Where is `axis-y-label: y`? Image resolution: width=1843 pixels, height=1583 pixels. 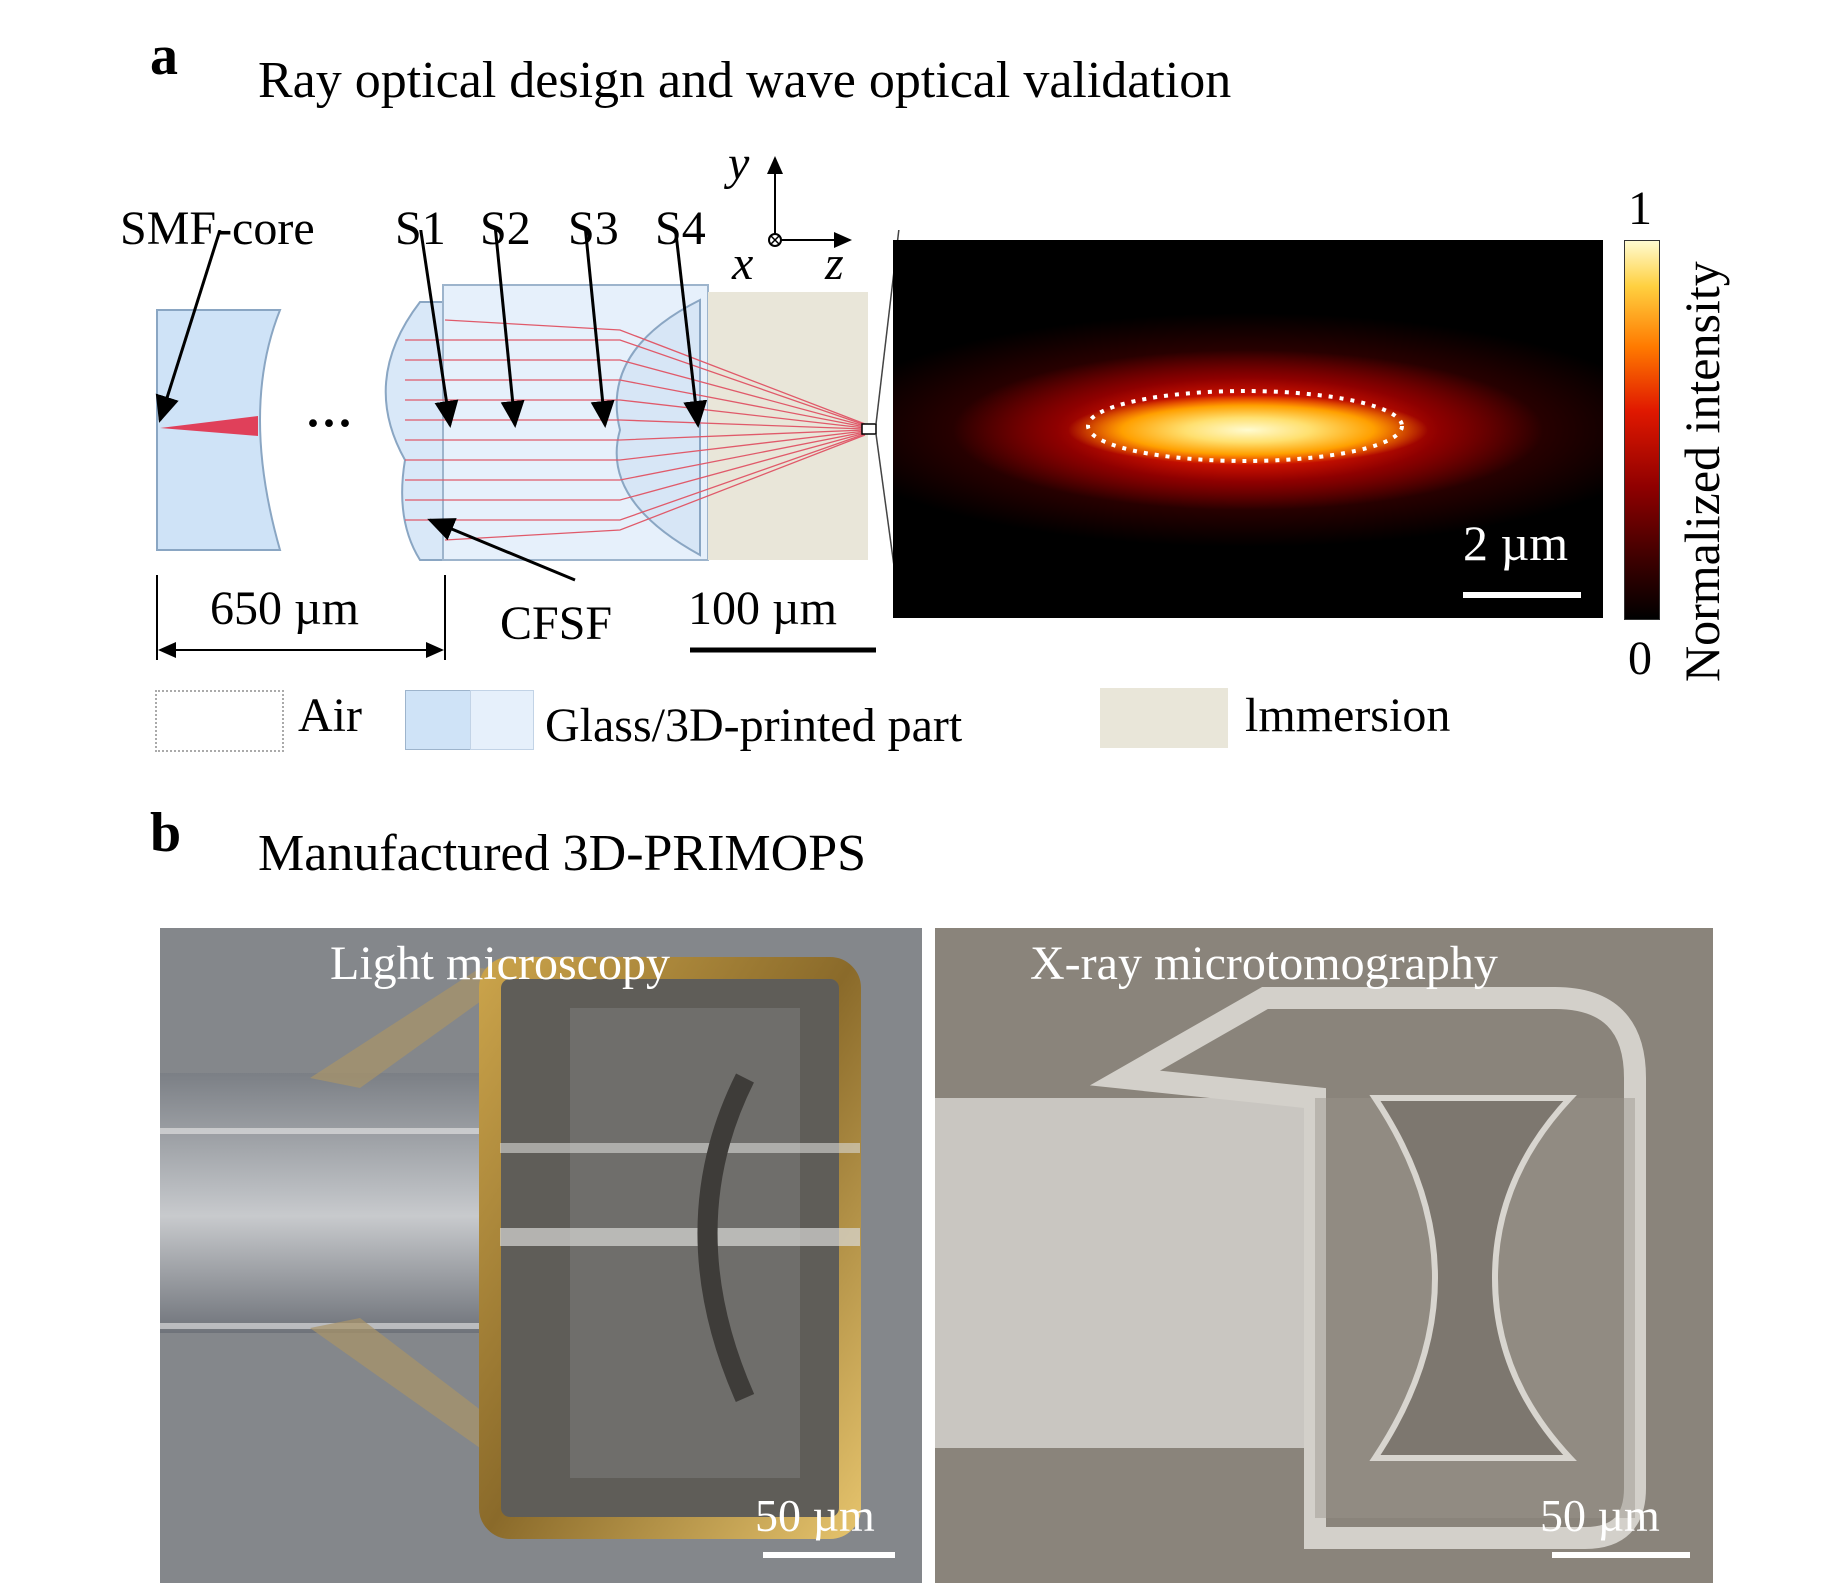
axis-y-label: y is located at coordinates (739, 163).